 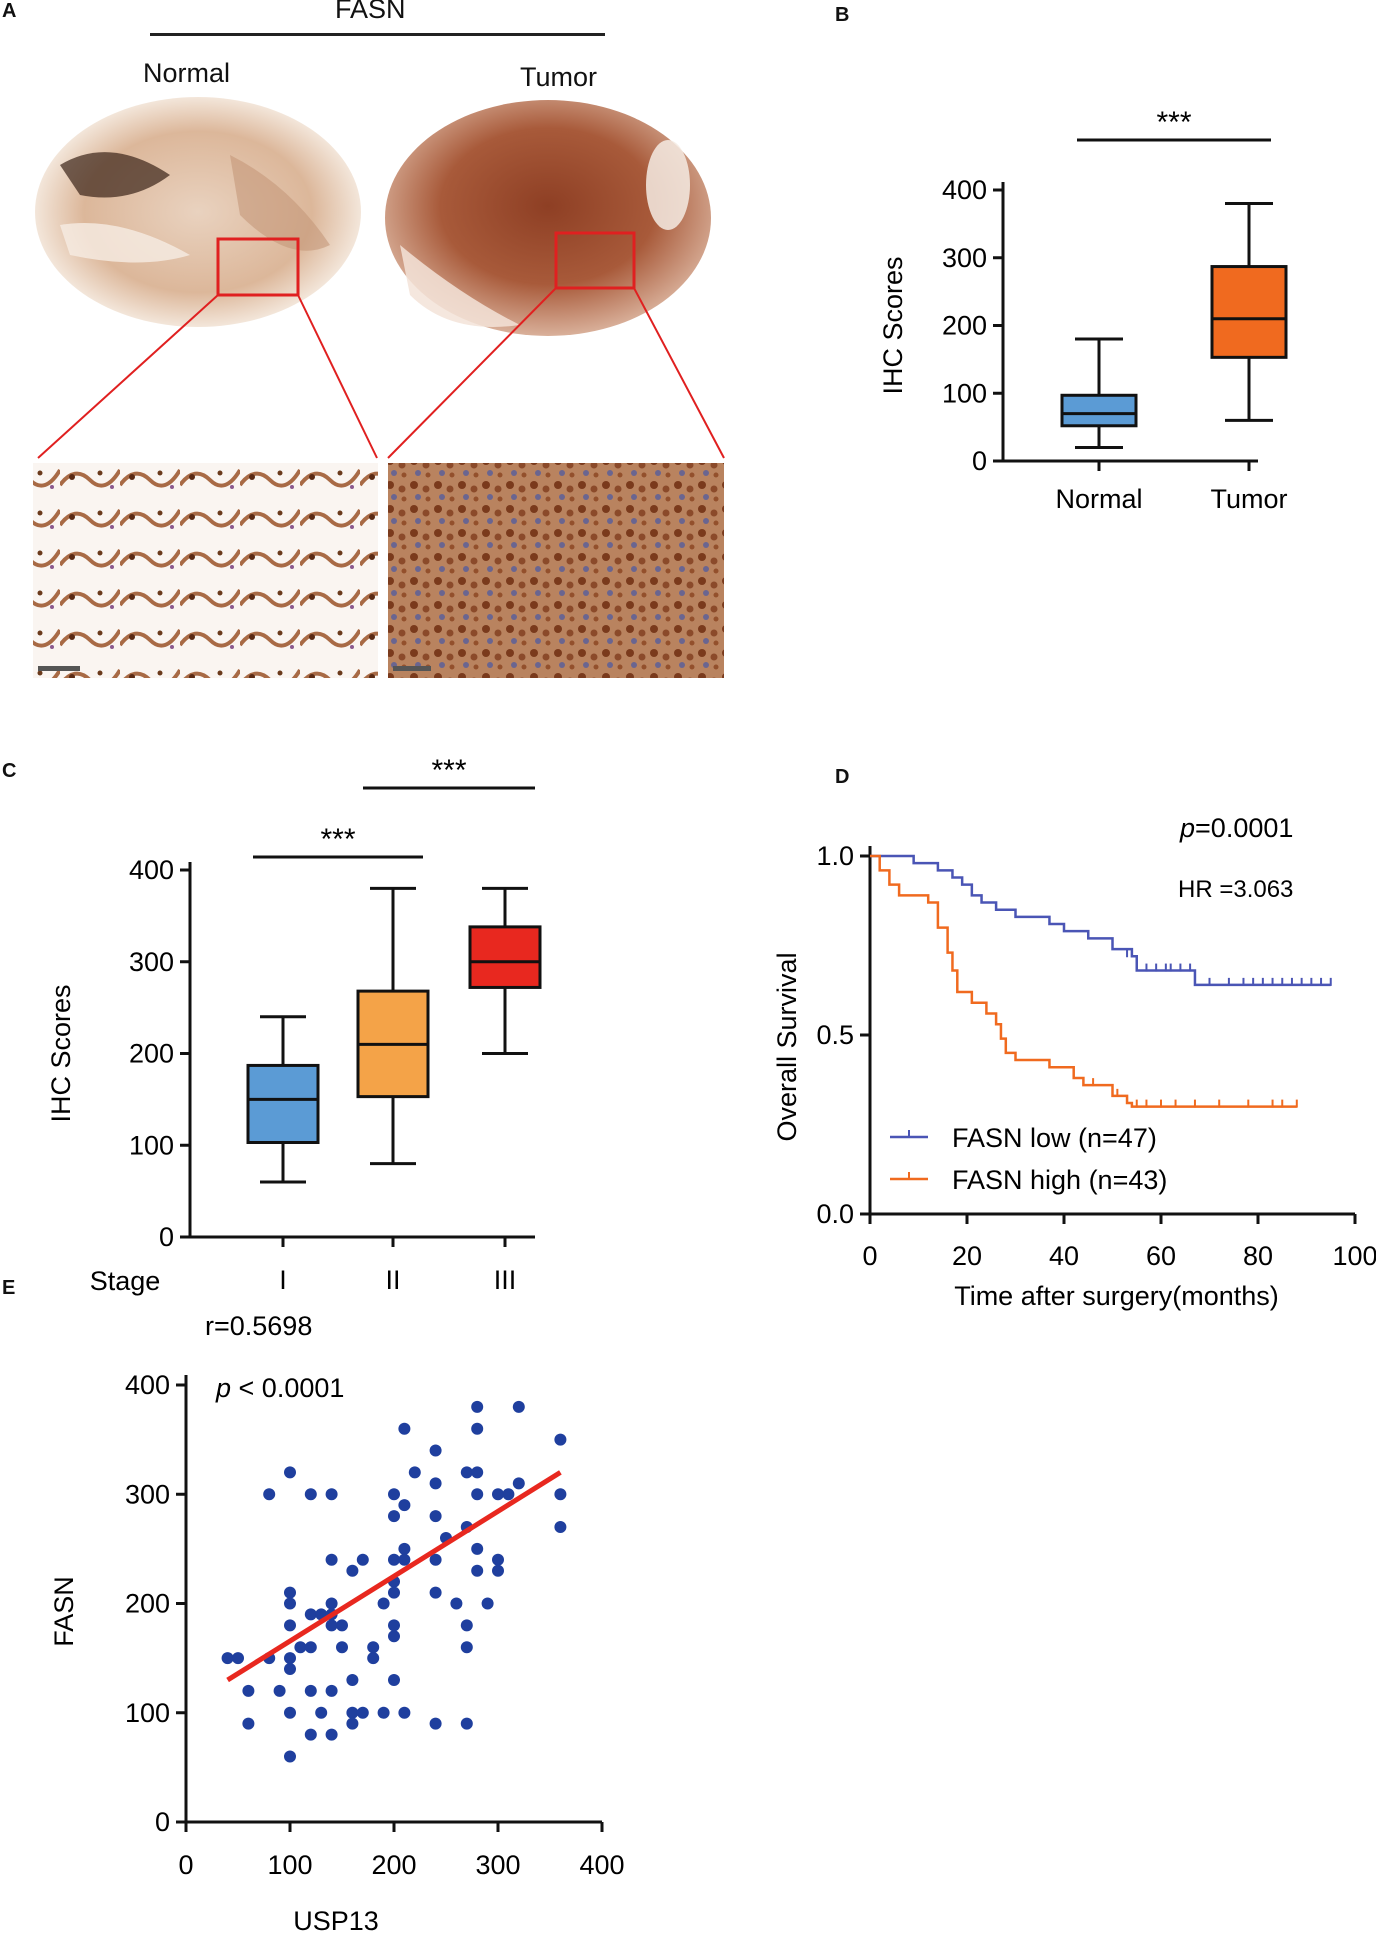 I want to click on box-iii, so click(x=505, y=957).